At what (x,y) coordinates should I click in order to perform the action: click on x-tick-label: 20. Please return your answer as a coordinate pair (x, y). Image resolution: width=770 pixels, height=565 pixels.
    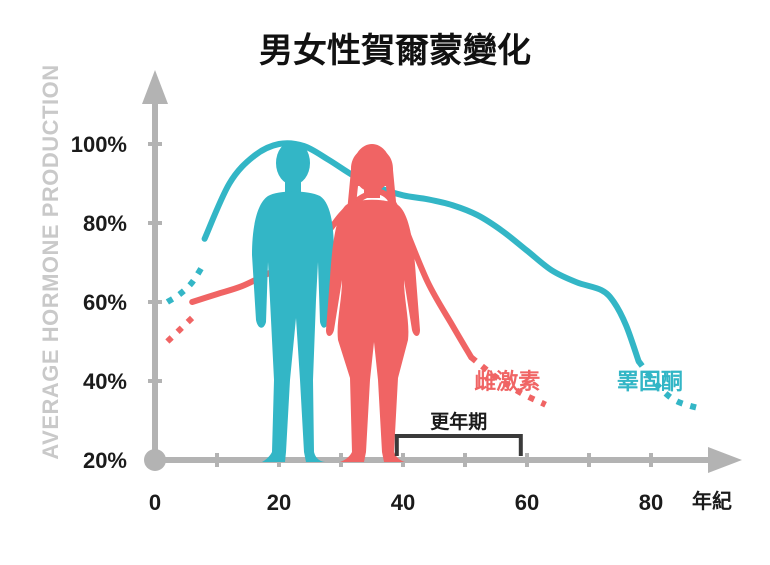
    Looking at the image, I should click on (279, 502).